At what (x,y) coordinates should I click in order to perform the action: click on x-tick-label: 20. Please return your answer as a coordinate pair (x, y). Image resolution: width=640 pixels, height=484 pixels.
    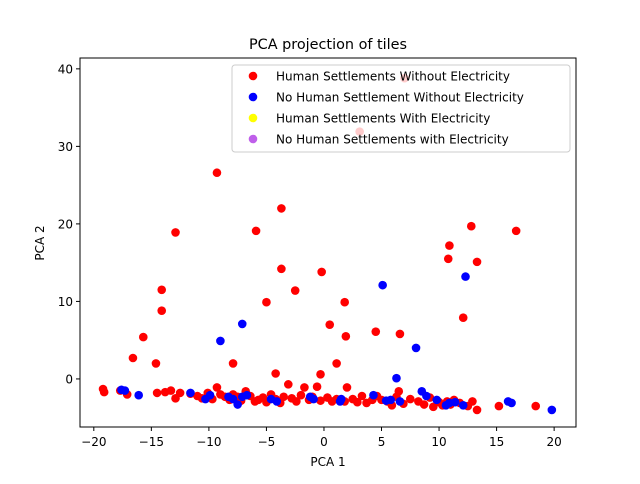
    Looking at the image, I should click on (553, 442).